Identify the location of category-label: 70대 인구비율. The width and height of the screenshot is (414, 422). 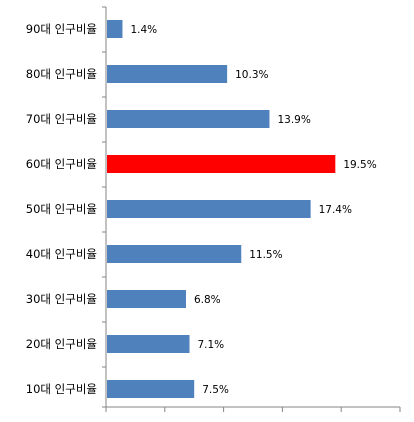
(61, 119).